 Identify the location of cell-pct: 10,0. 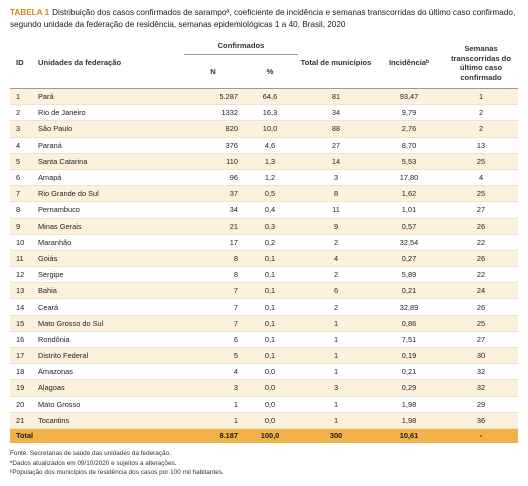
(270, 129).